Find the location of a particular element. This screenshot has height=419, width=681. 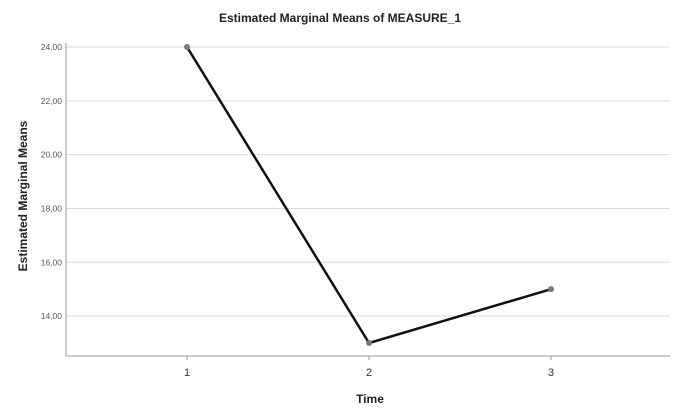

y-tick-label: 20,00 is located at coordinates (52, 155).